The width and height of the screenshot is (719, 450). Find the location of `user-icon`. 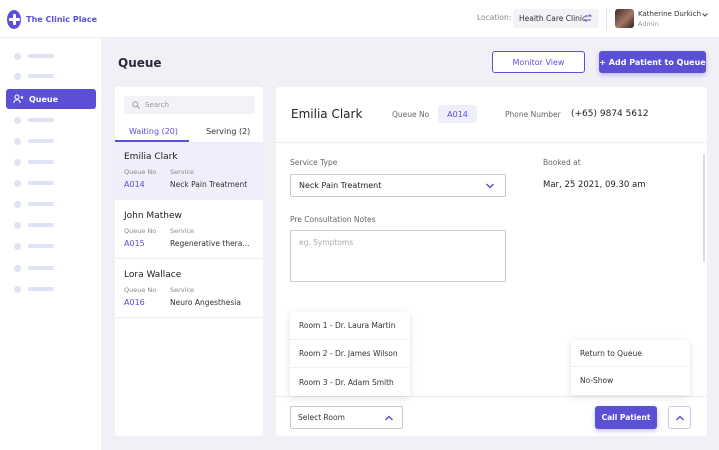

user-icon is located at coordinates (18, 99).